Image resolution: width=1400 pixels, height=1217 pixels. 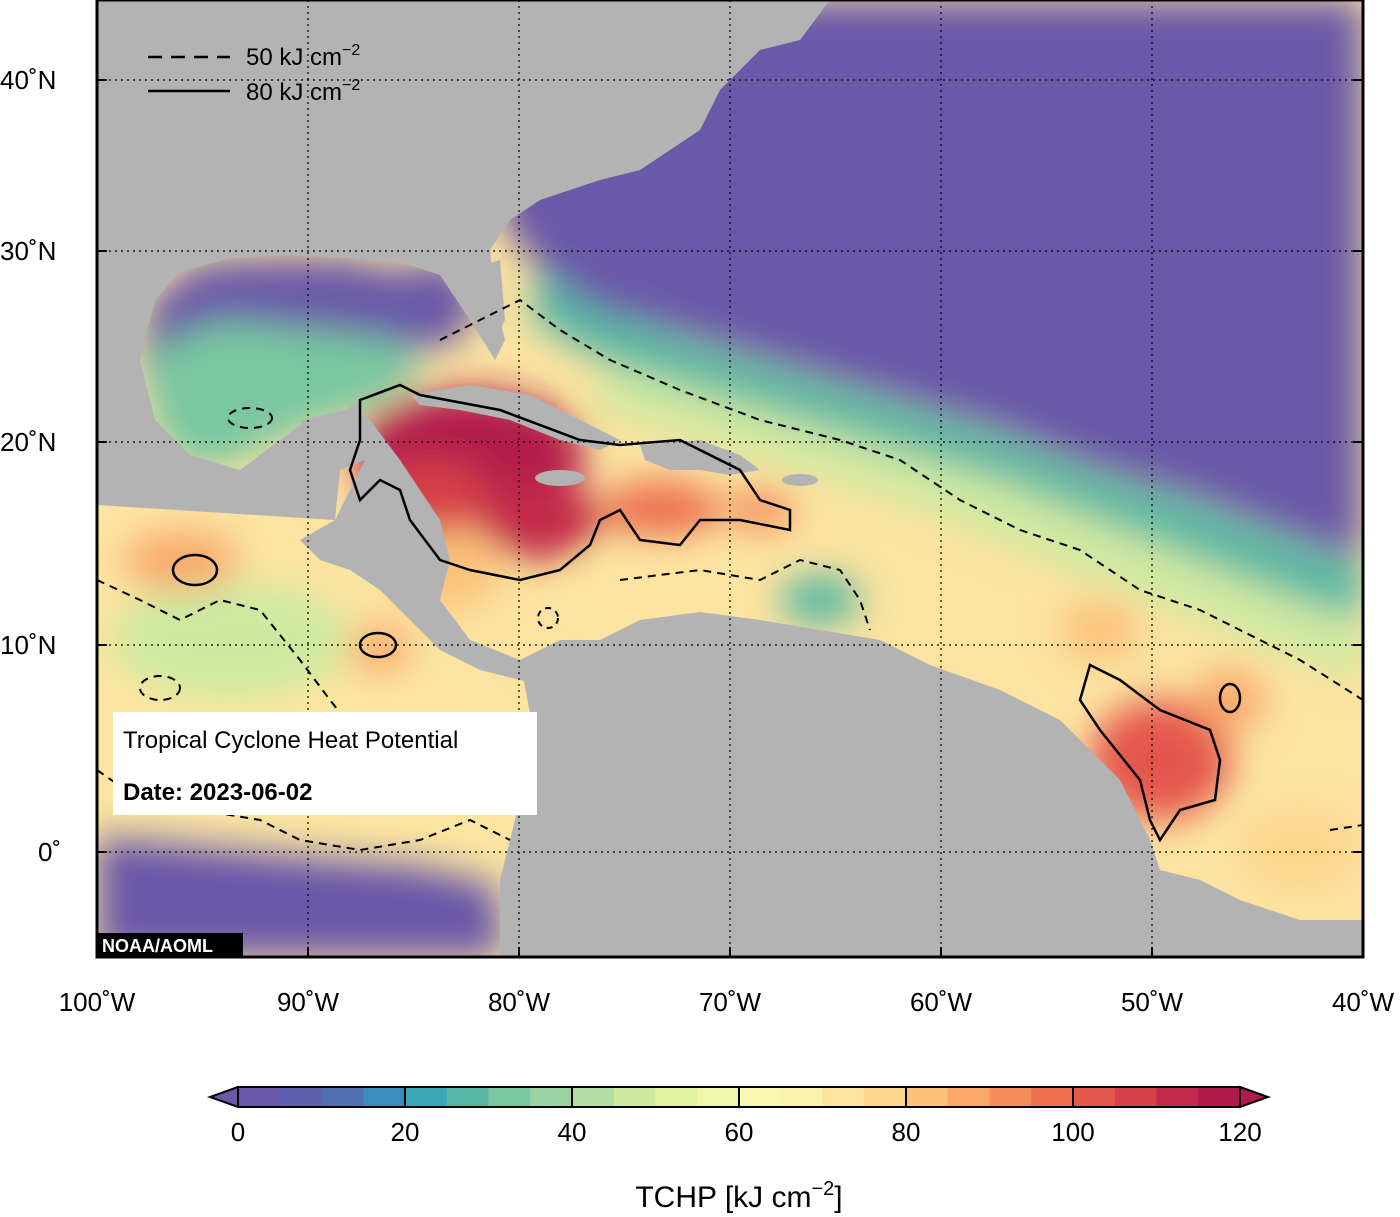 I want to click on colorbar-cells, so click(x=739, y=1097).